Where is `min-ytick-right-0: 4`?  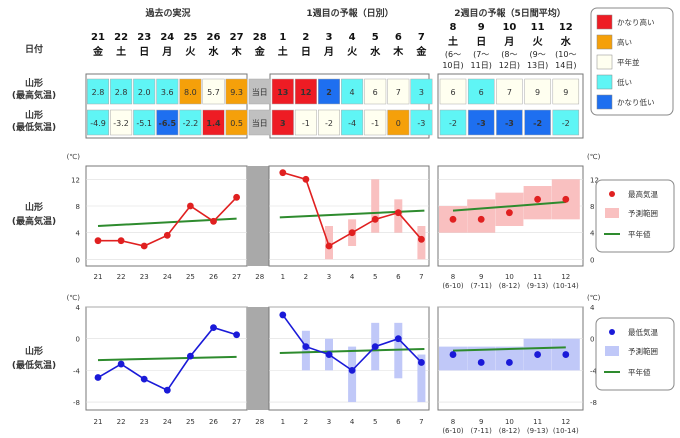
min-ytick-right-0: 4 is located at coordinates (592, 308).